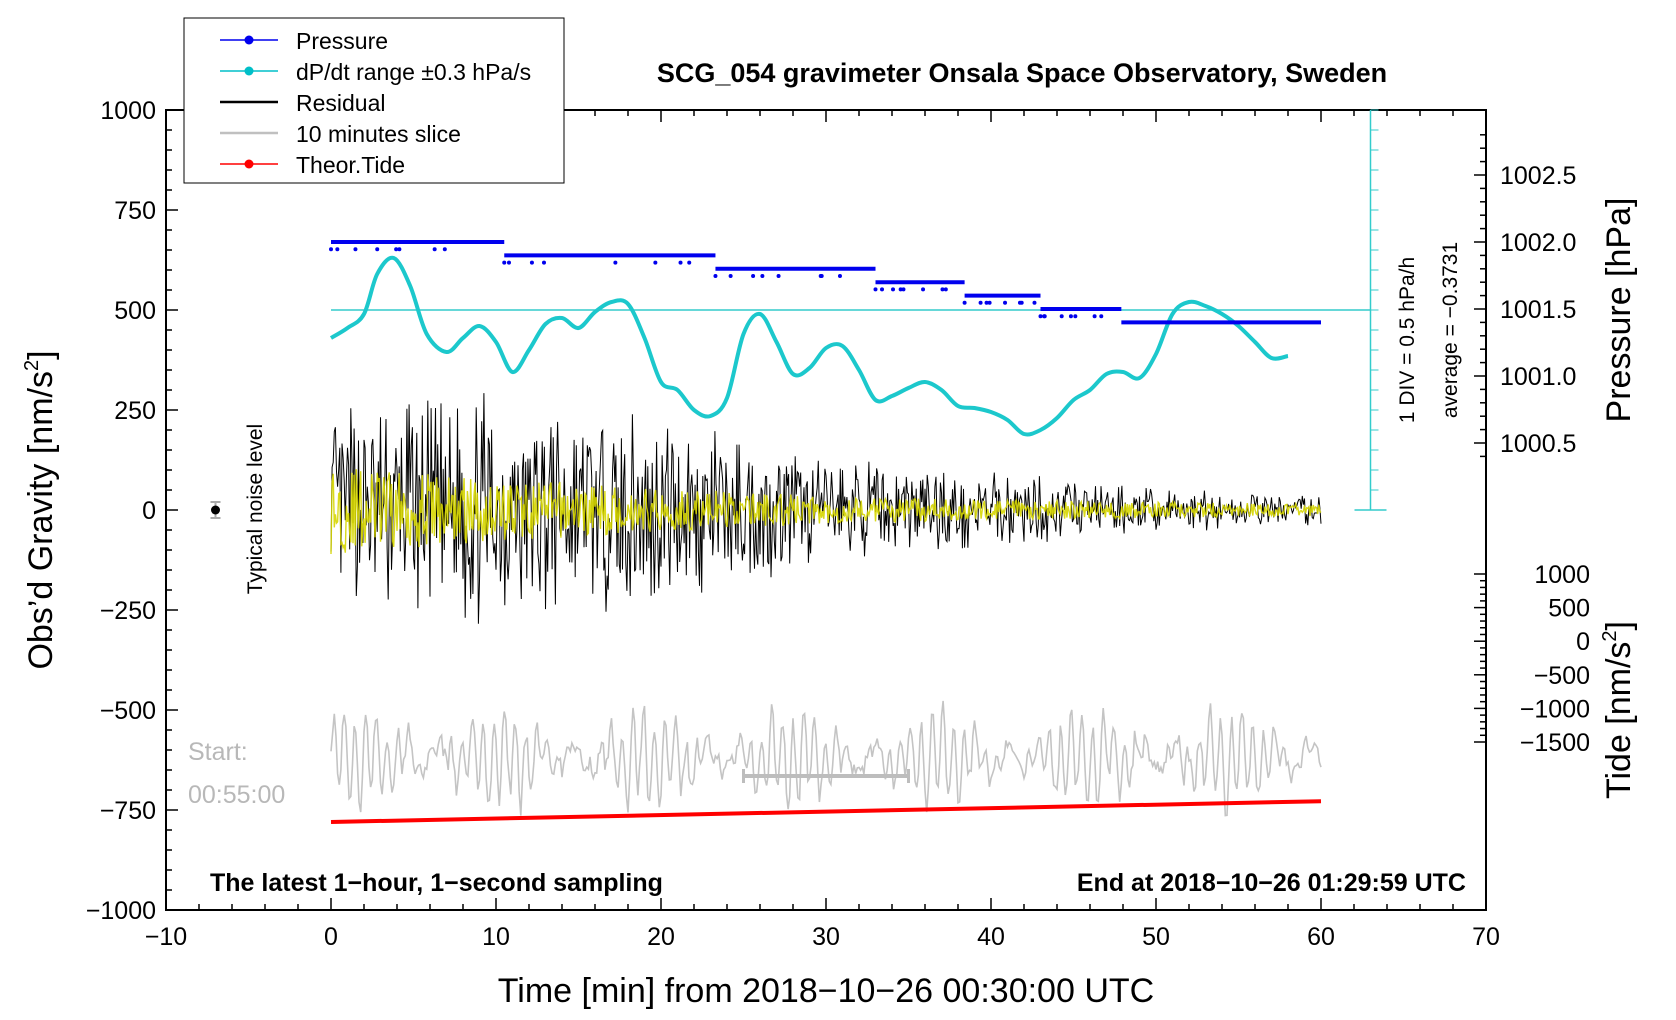 Image resolution: width=1676 pixels, height=1020 pixels. Describe the element at coordinates (1619, 720) in the screenshot. I see `y-axis-title-tide-main: Tide [nm/s` at that location.